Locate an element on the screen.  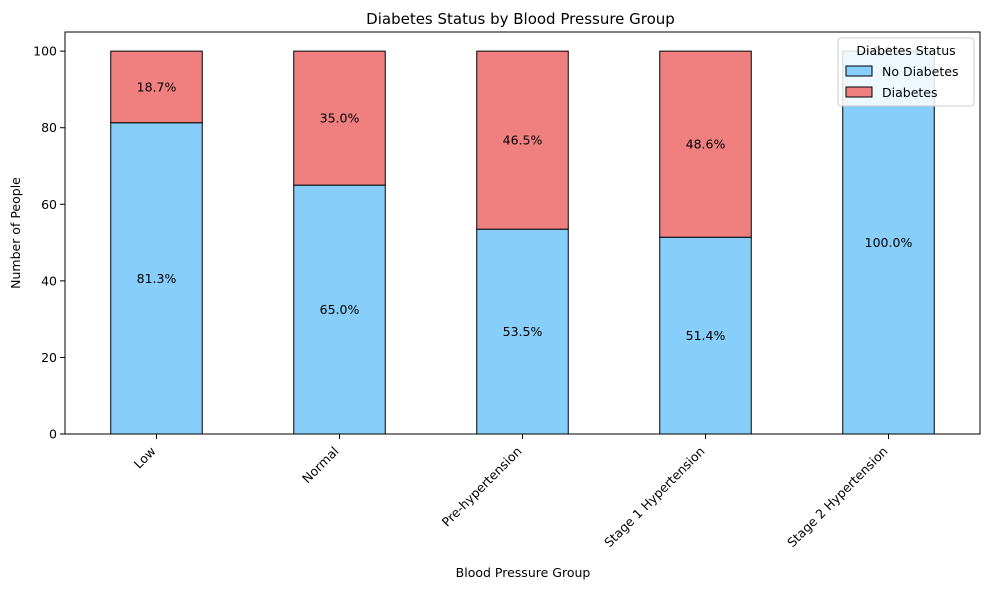
x-tick-label-stage-1-hypertension: Stage 1 Hypertension is located at coordinates (654, 497).